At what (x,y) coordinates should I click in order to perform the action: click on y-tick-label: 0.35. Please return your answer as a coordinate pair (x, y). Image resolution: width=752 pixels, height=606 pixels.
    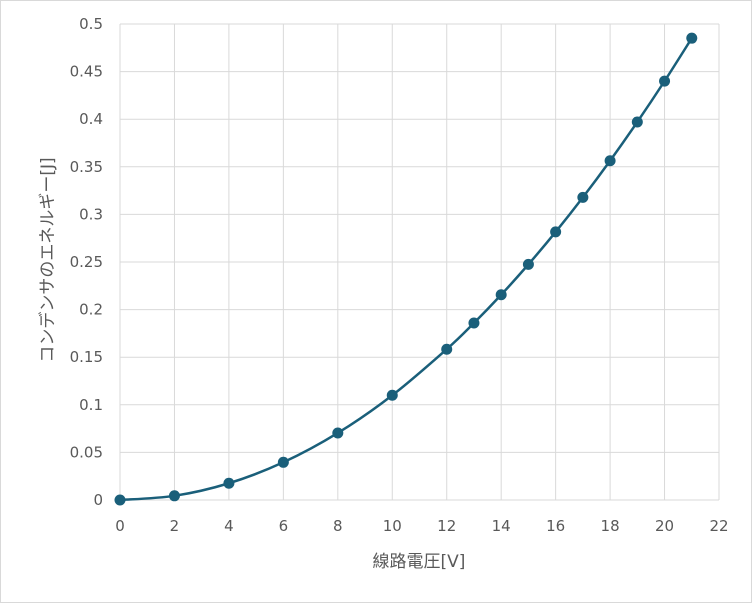
    Looking at the image, I should click on (86, 167).